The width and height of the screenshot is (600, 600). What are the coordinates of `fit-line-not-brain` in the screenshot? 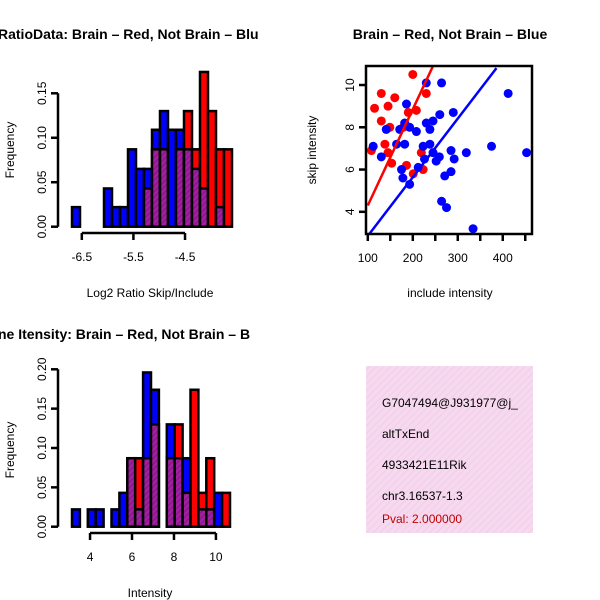 It's located at (433, 150).